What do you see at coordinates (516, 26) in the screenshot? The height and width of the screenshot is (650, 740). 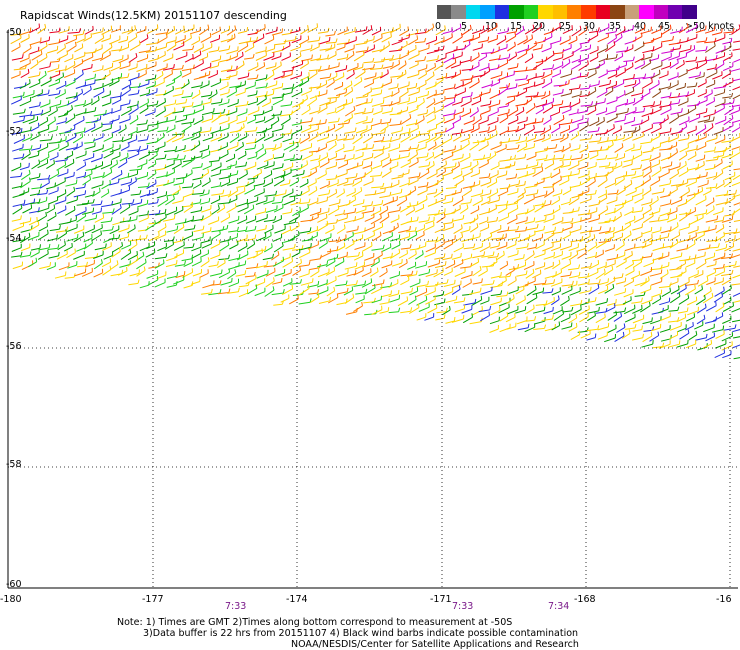 I see `scale-label: 15` at bounding box center [516, 26].